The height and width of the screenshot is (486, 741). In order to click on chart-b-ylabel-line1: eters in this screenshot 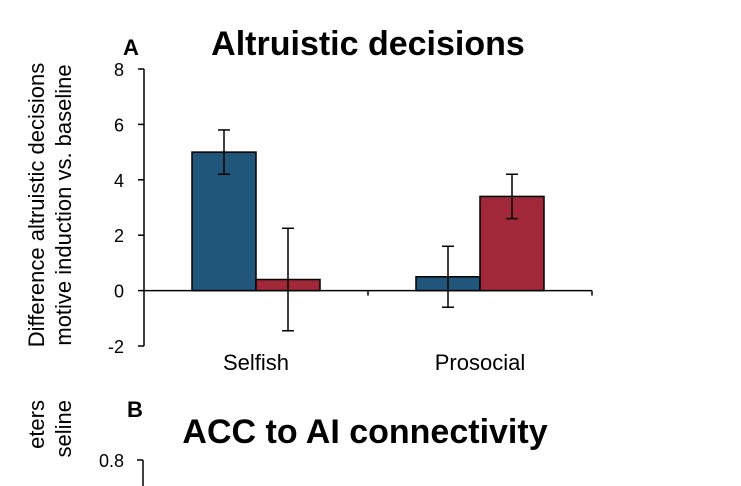, I will do `click(36, 424)`.